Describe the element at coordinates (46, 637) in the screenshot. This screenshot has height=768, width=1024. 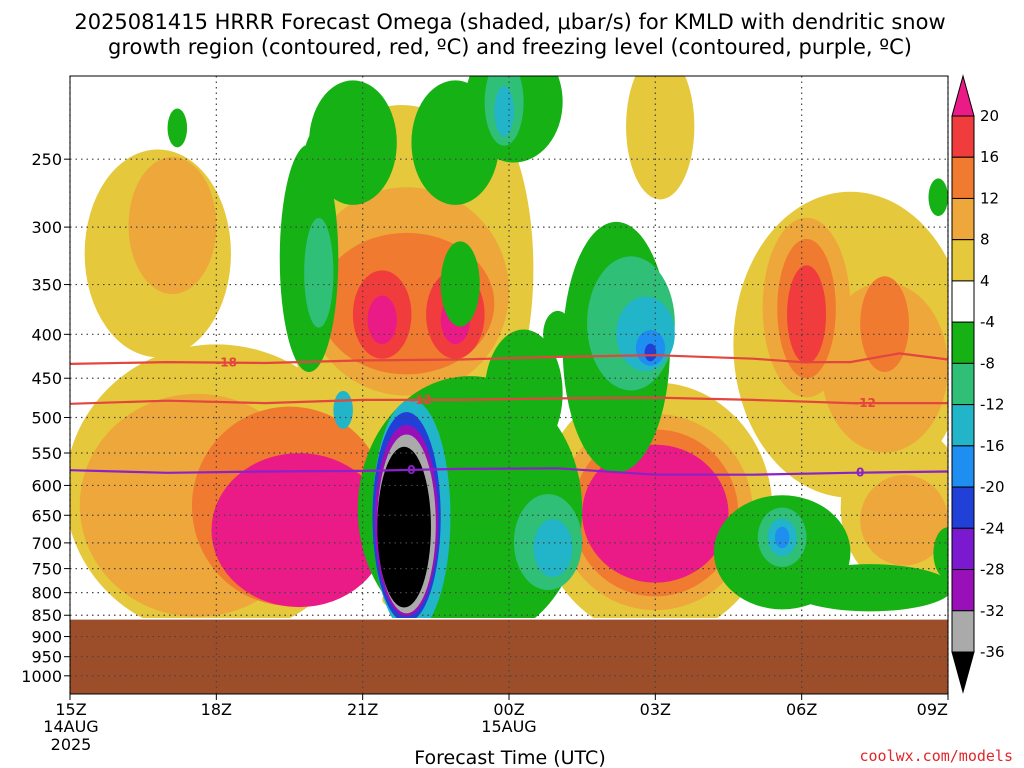
I see `y-tick-label: 900` at that location.